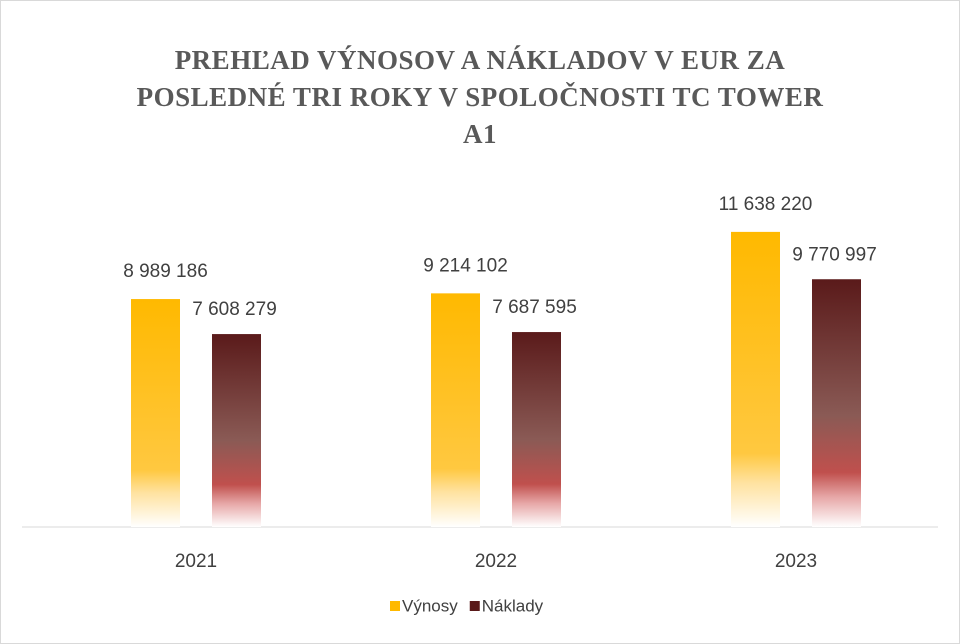  Describe the element at coordinates (513, 605) in the screenshot. I see `legend: Náklady` at that location.